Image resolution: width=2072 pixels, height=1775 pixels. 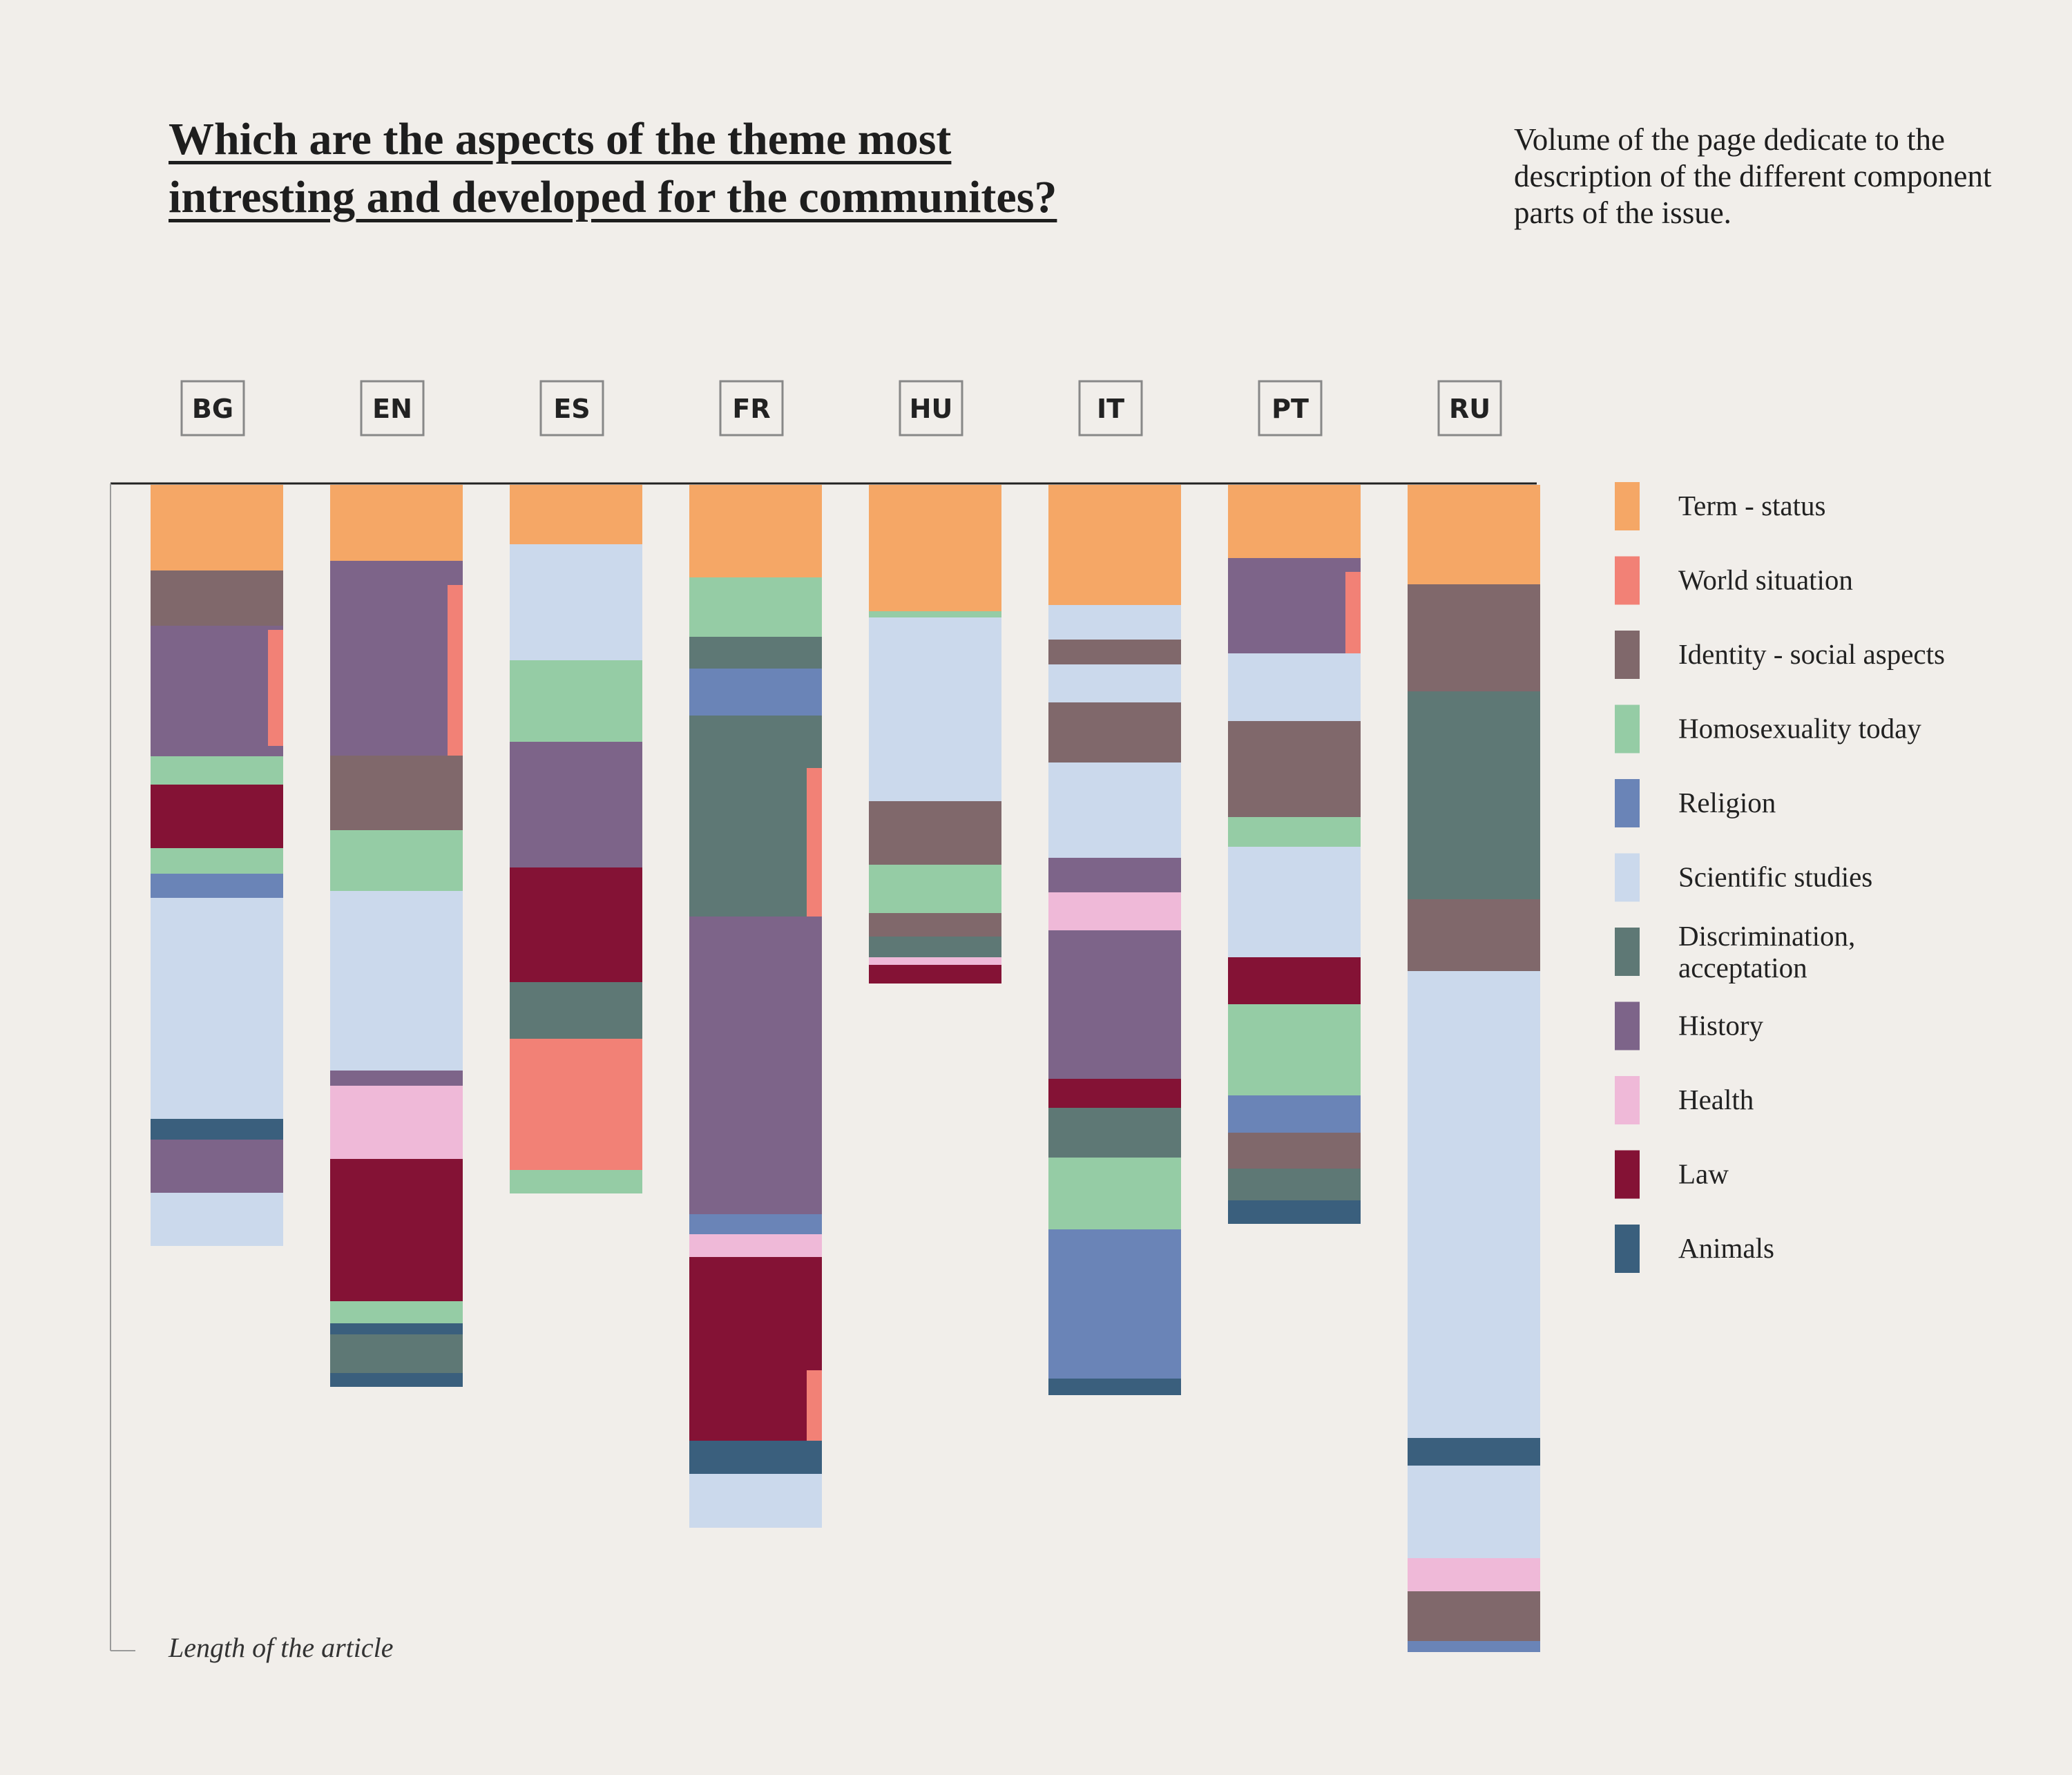 What do you see at coordinates (1765, 580) in the screenshot?
I see `legend-label: World situation` at bounding box center [1765, 580].